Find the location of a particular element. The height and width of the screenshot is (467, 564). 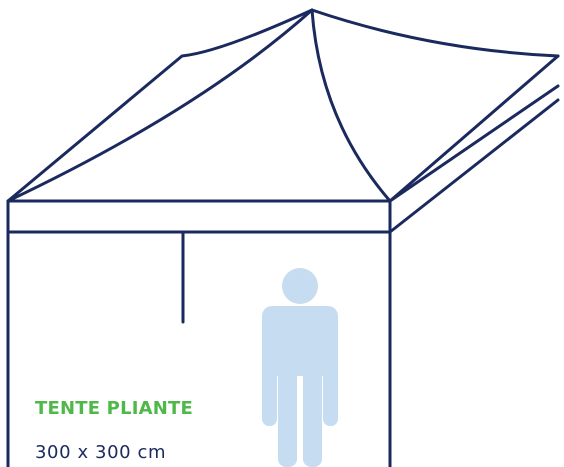

product-title: TENTE PLIANTE is located at coordinates (114, 408).